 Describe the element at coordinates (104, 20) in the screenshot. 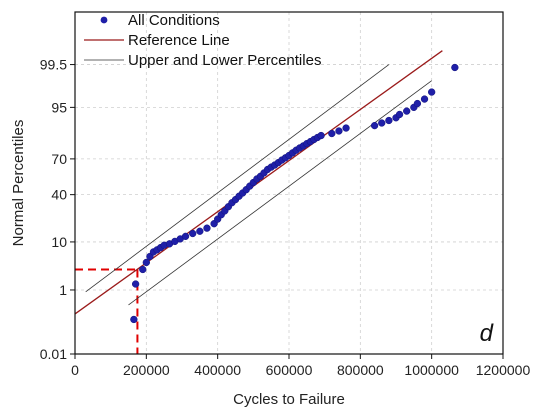

I see `legend-marker-all-conditions` at that location.